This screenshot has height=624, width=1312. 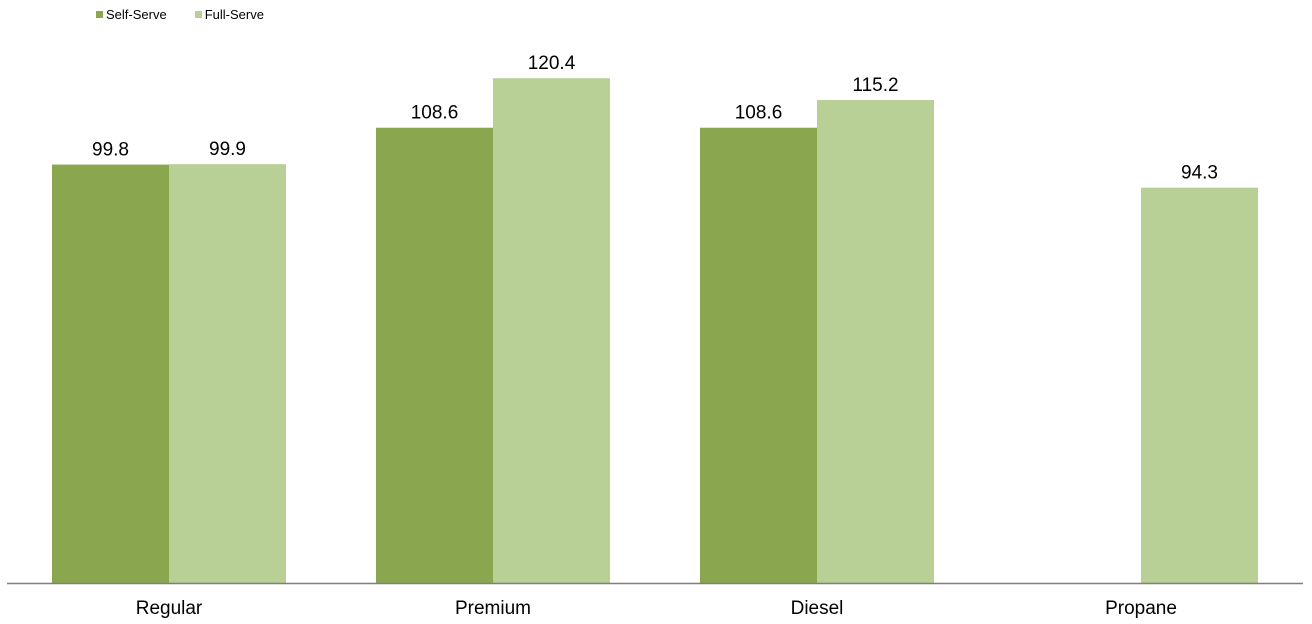 I want to click on chart-legend: Self-Serve Full-Serve, so click(x=194, y=14).